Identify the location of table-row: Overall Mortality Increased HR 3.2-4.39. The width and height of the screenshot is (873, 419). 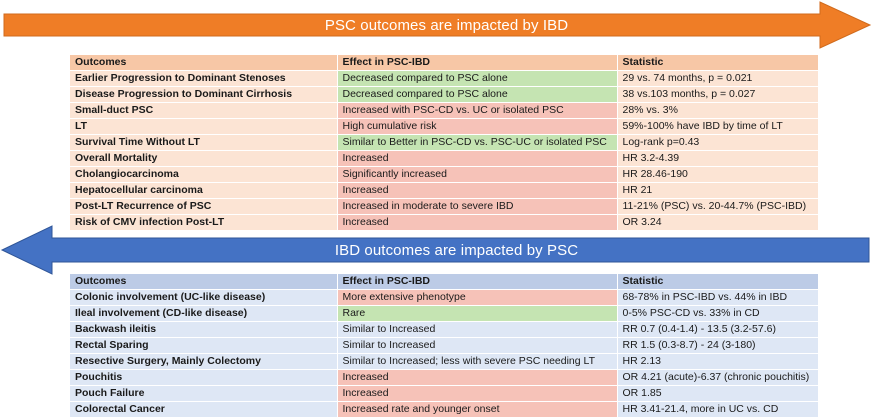
(444, 158).